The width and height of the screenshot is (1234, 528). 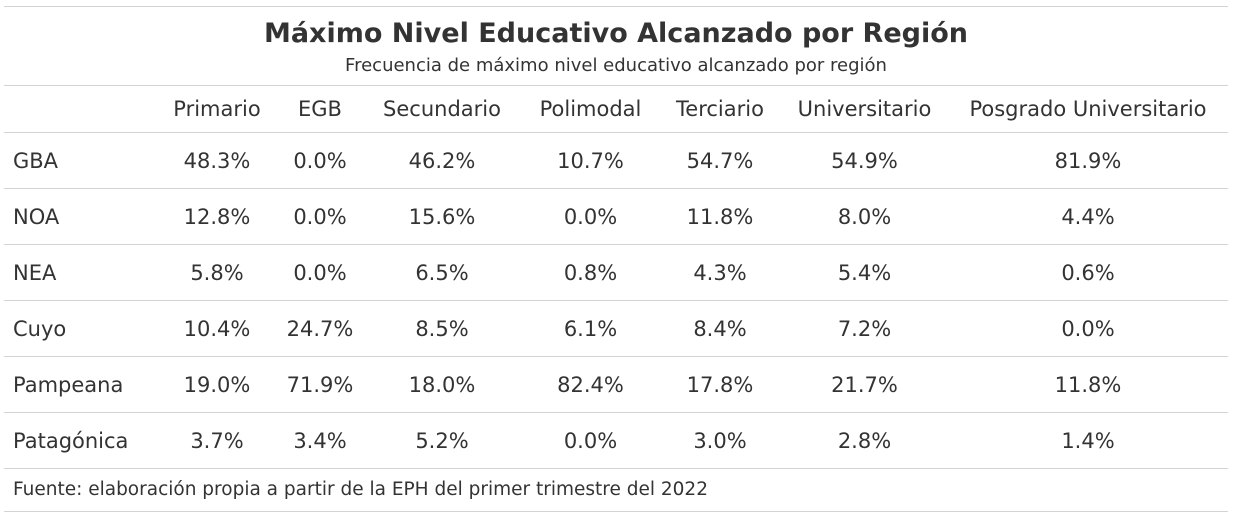 I want to click on column-header: Secundario, so click(x=442, y=109).